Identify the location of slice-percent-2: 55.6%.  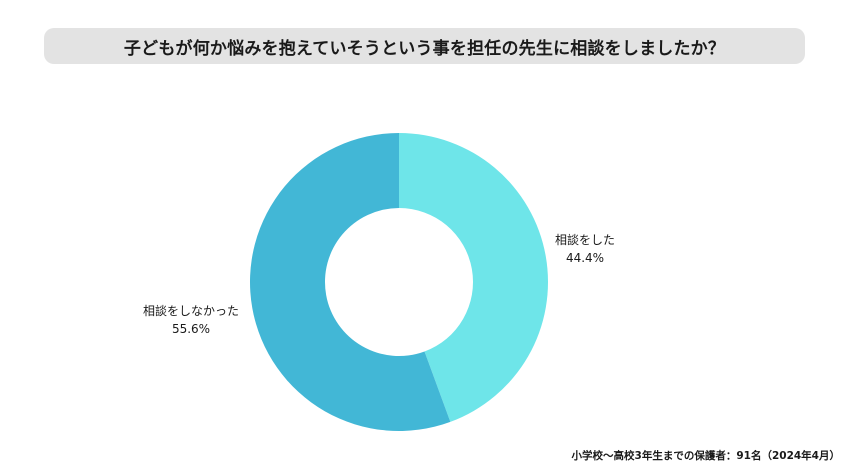
(191, 329).